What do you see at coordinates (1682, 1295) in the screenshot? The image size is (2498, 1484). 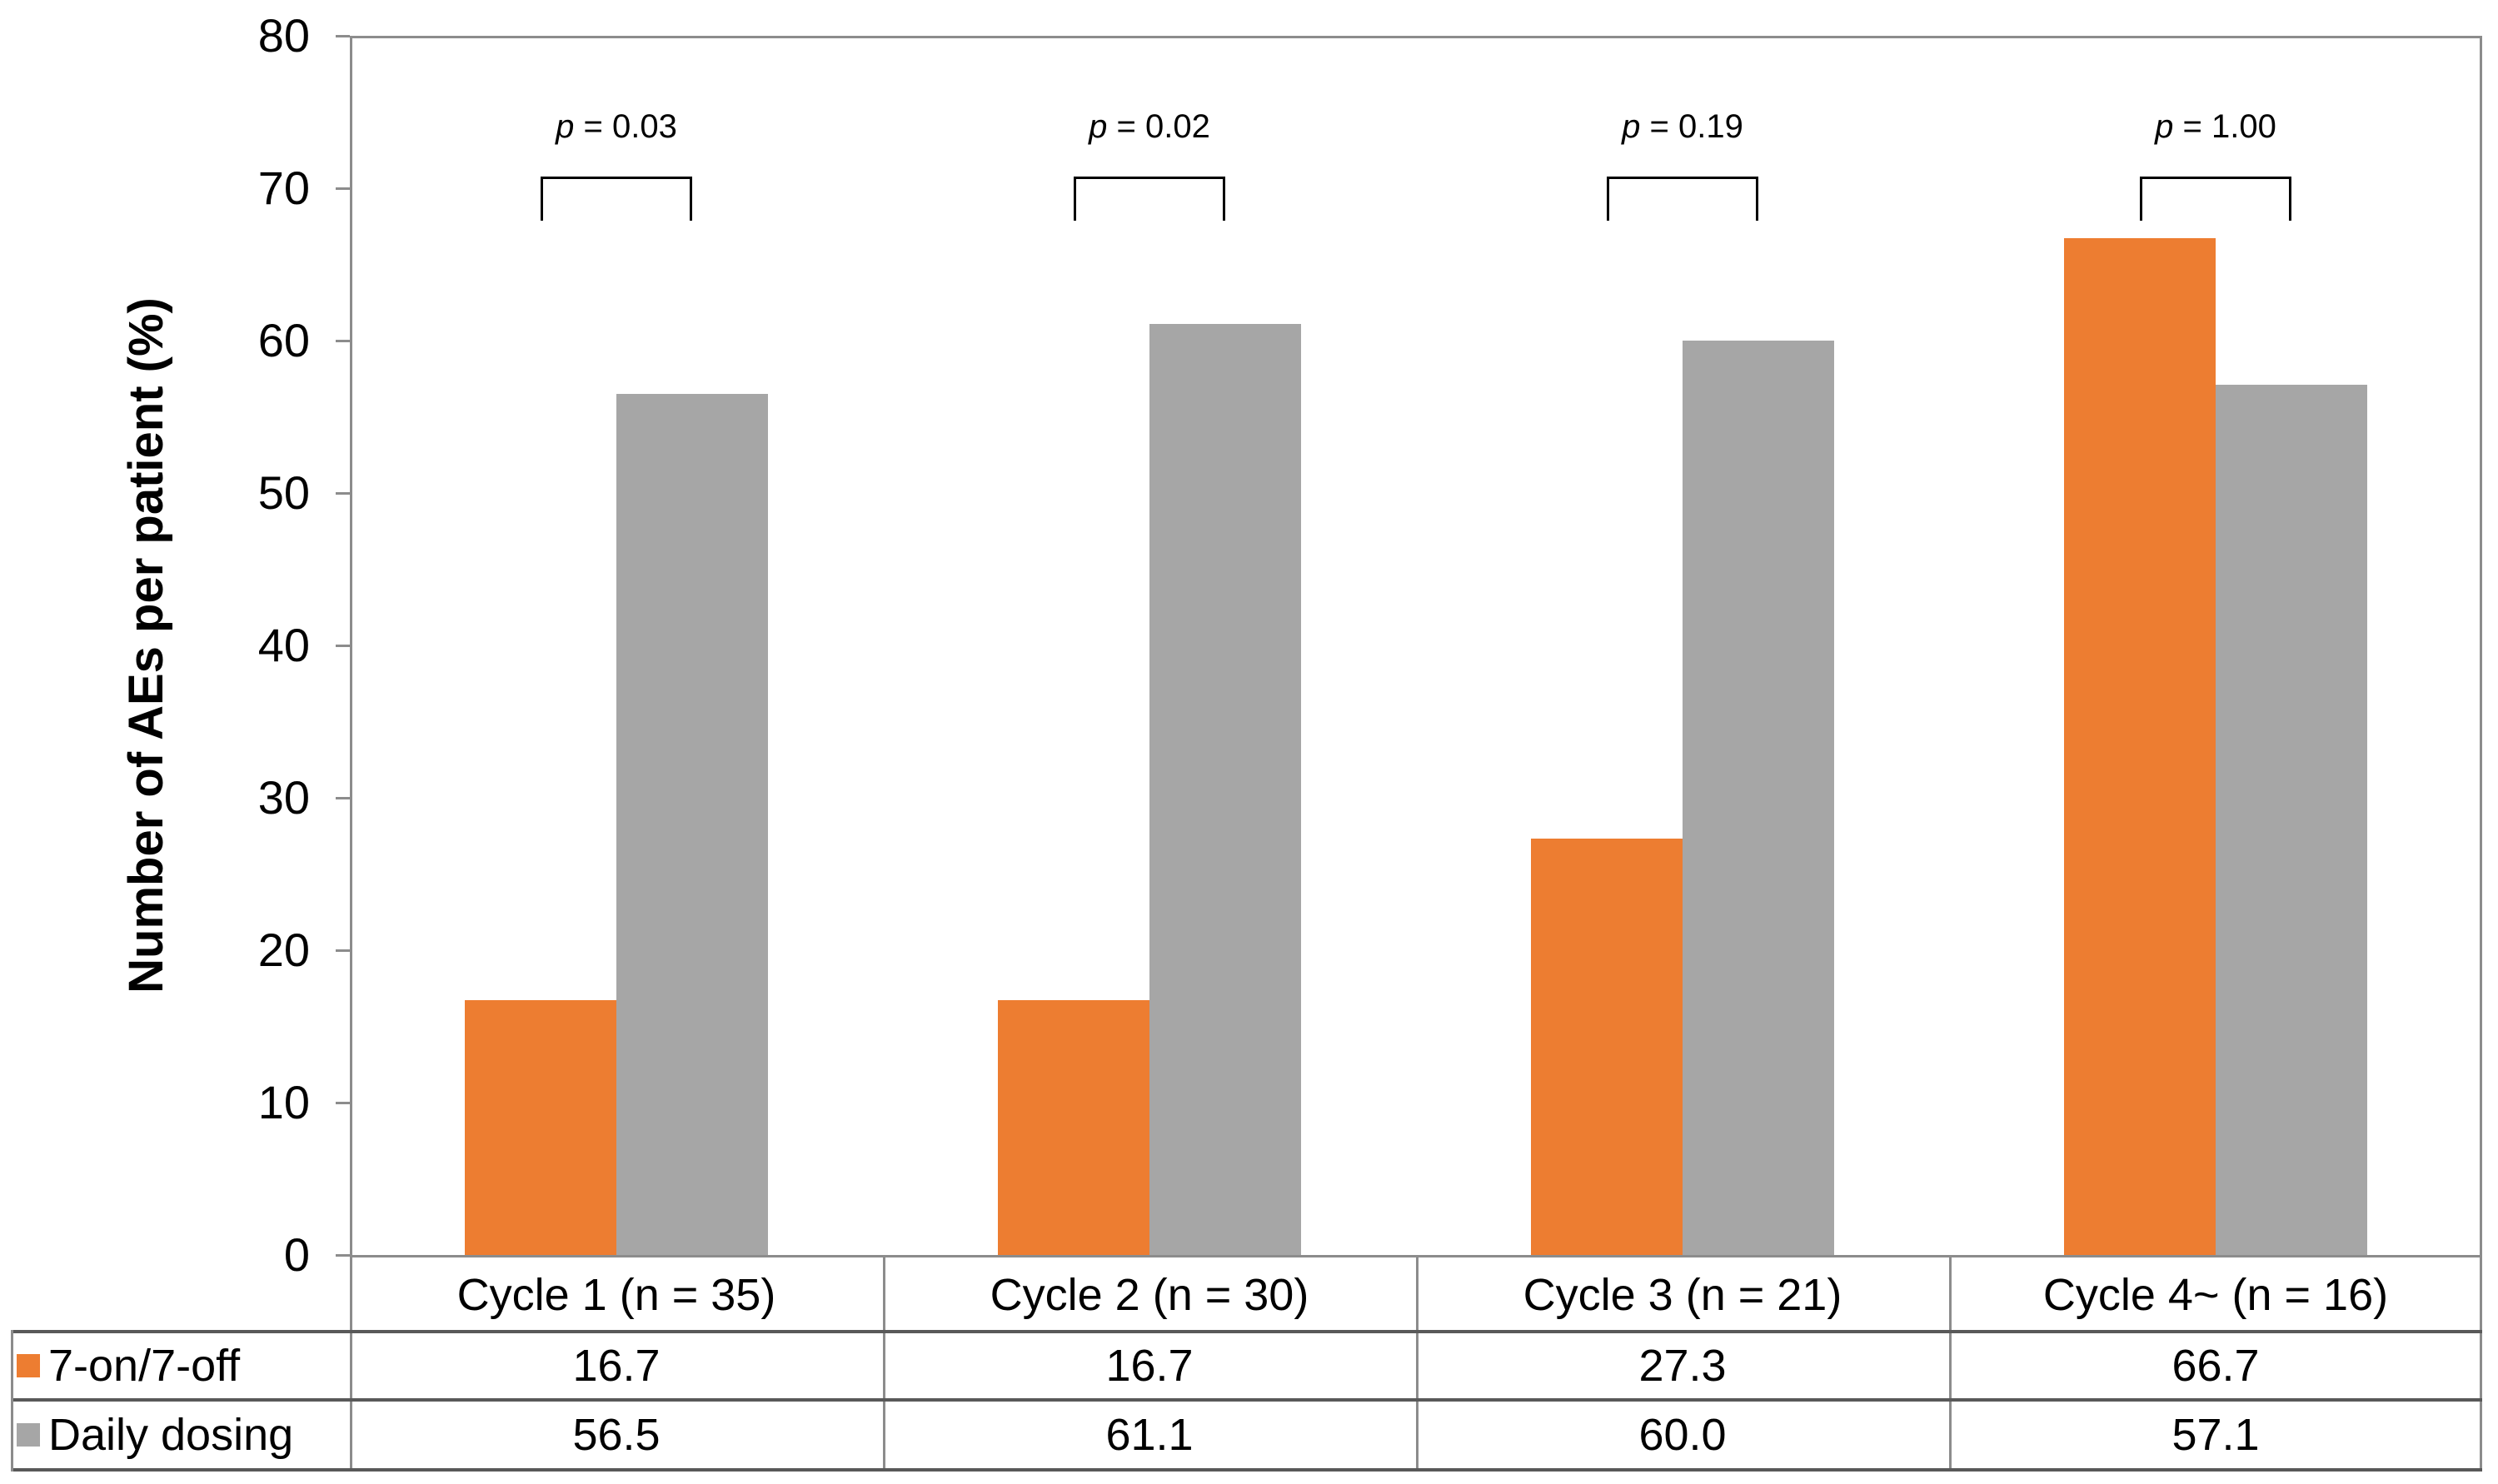 I see `table-header-cell: Cycle 3 (n = 21)` at bounding box center [1682, 1295].